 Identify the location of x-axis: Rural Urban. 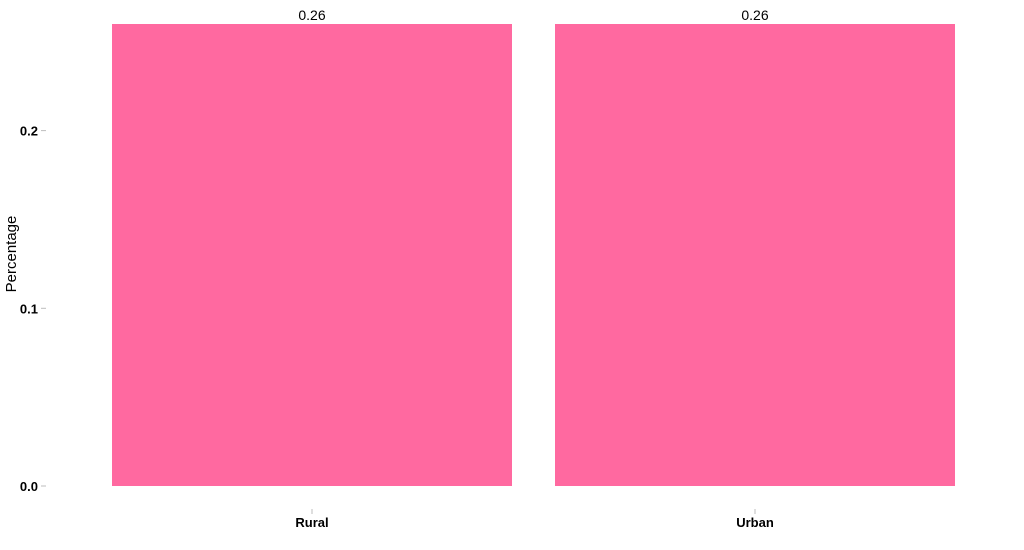
(534, 519).